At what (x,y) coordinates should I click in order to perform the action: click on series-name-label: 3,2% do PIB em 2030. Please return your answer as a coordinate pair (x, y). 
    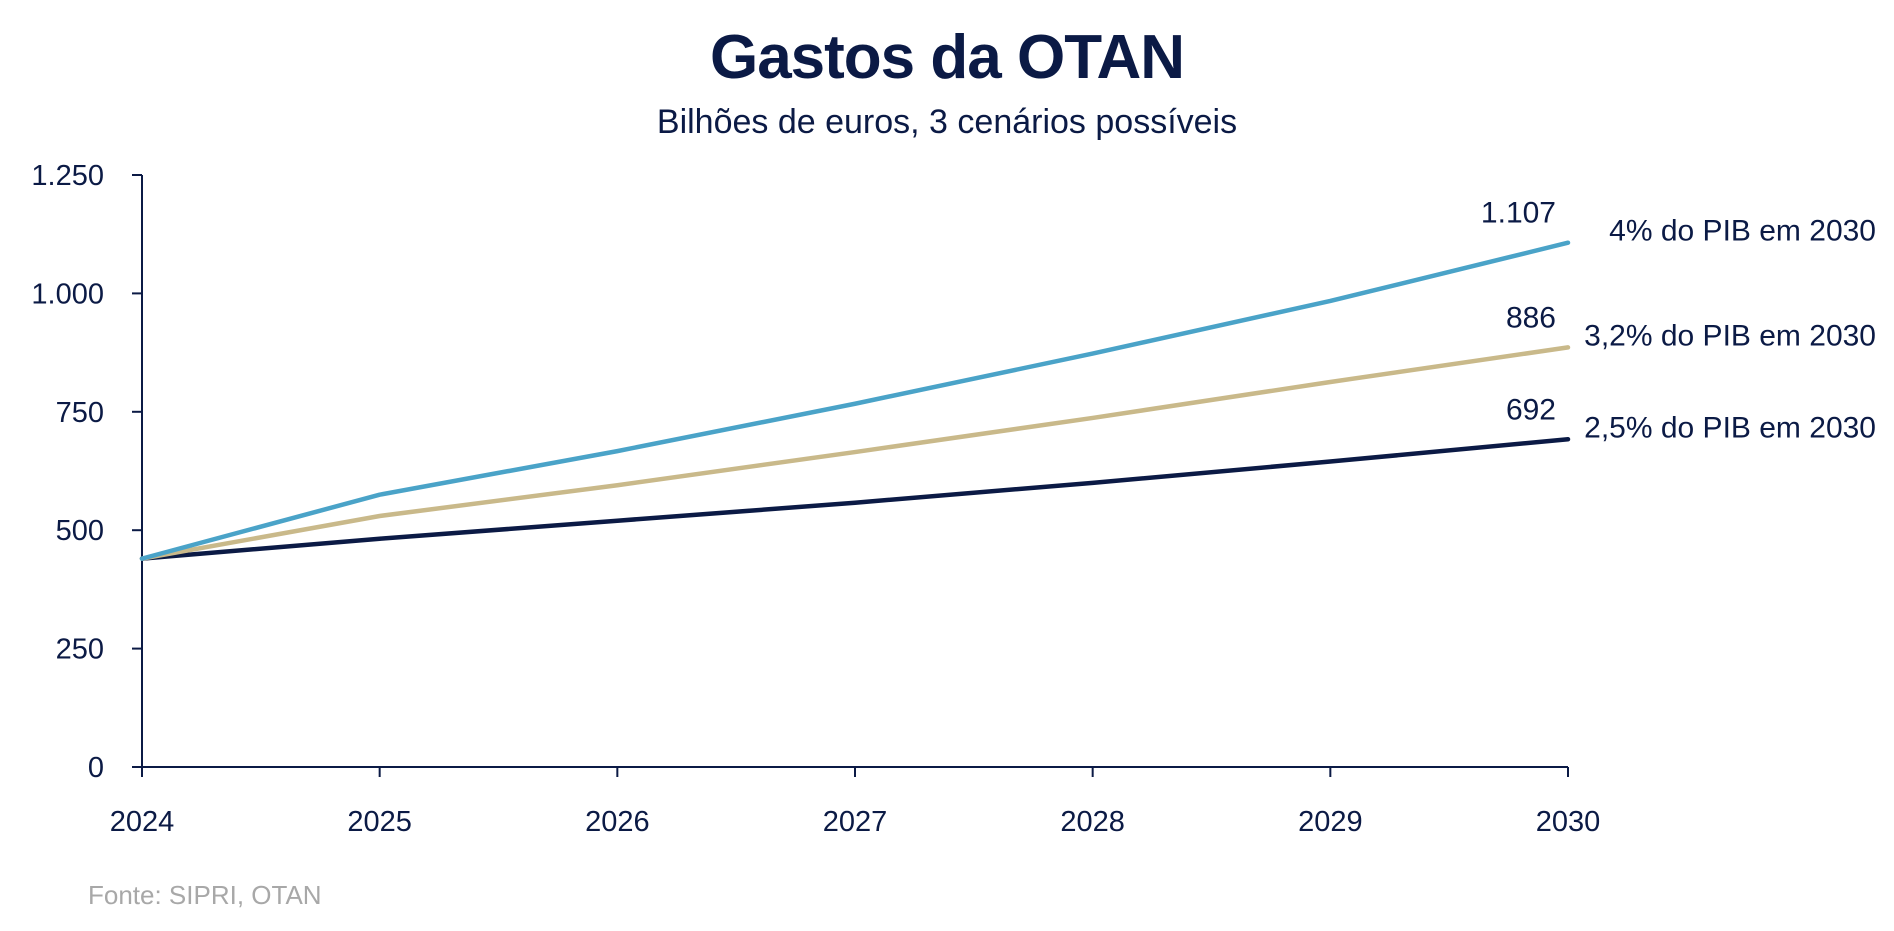
    Looking at the image, I should click on (1730, 335).